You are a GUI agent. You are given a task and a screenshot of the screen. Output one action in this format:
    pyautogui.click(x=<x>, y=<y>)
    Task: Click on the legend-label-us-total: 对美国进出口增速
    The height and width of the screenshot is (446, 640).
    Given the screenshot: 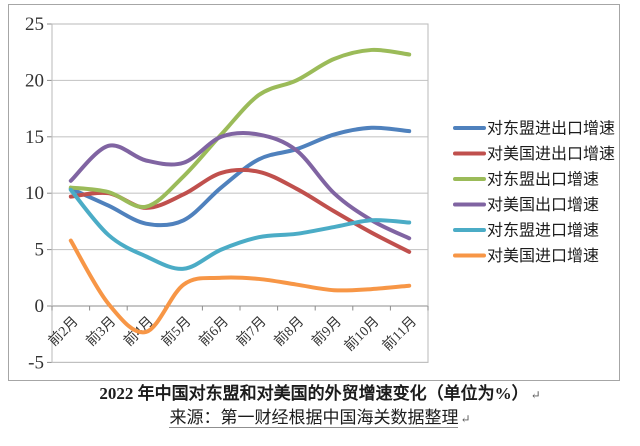 What is the action you would take?
    pyautogui.click(x=551, y=154)
    